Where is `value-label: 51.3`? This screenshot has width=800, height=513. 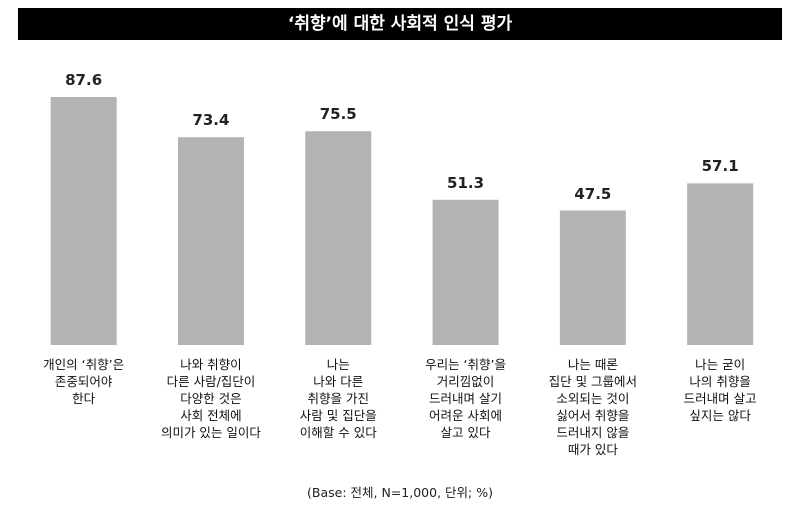 value-label: 51.3 is located at coordinates (466, 182).